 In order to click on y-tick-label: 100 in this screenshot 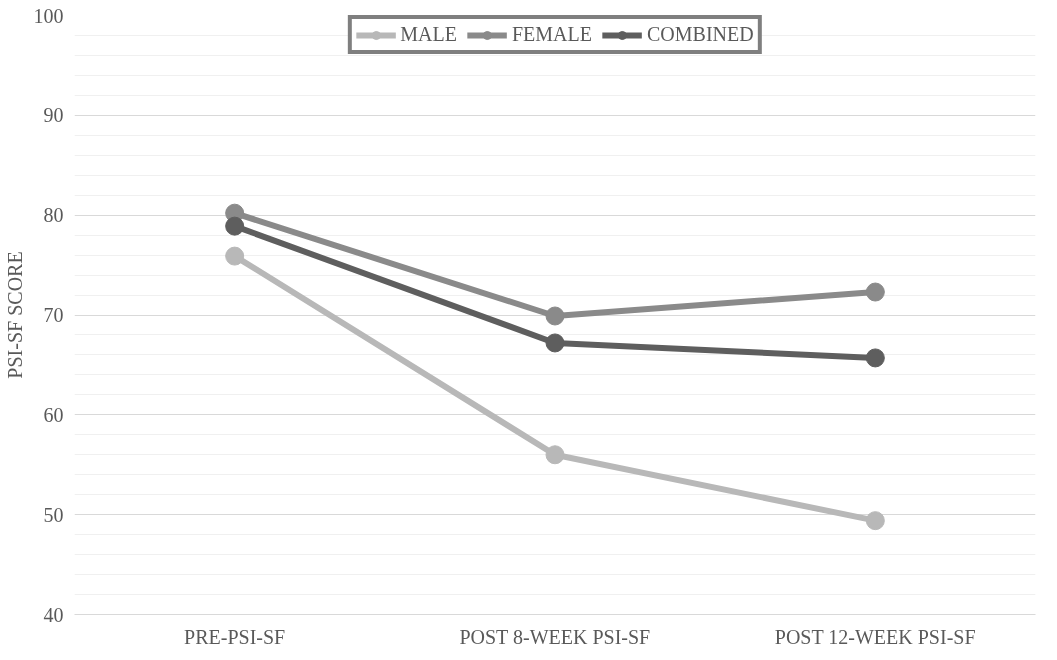, I will do `click(48, 15)`.